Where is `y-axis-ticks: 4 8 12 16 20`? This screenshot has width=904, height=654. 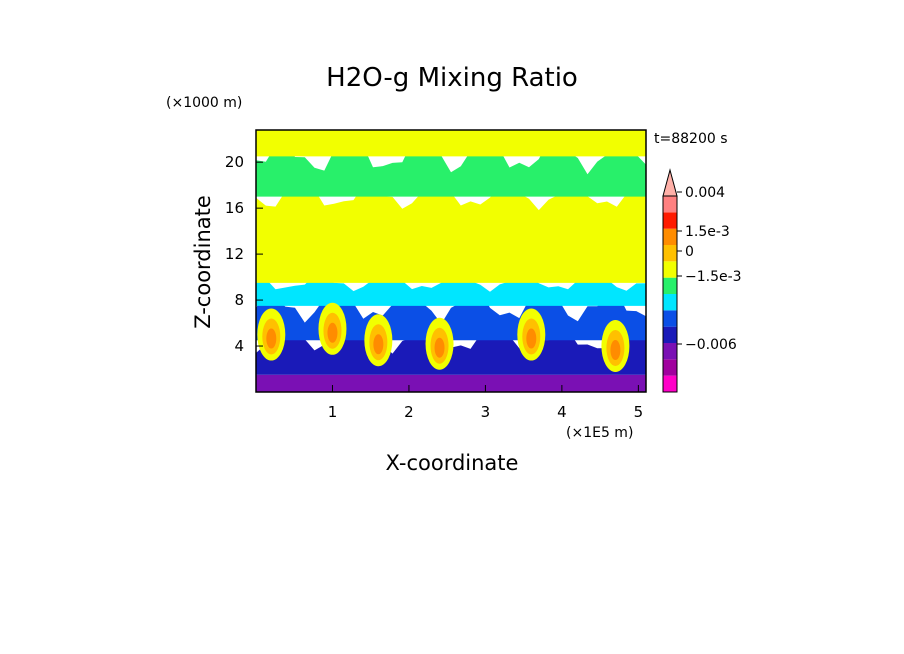
y-axis-ticks: 4 8 12 16 20 is located at coordinates (244, 254).